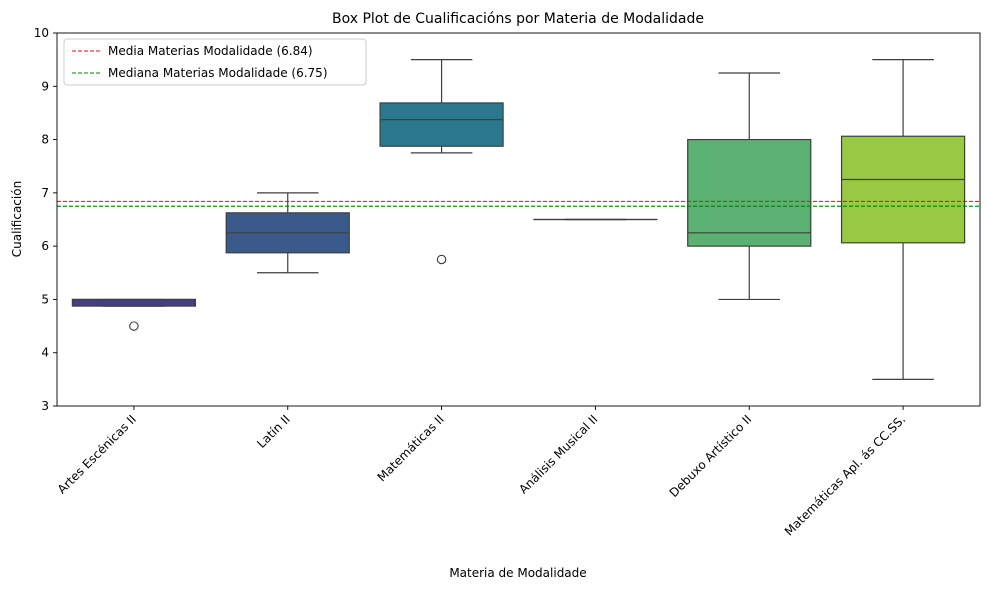 The image size is (989, 590). What do you see at coordinates (45, 246) in the screenshot?
I see `y-tick-label: 6` at bounding box center [45, 246].